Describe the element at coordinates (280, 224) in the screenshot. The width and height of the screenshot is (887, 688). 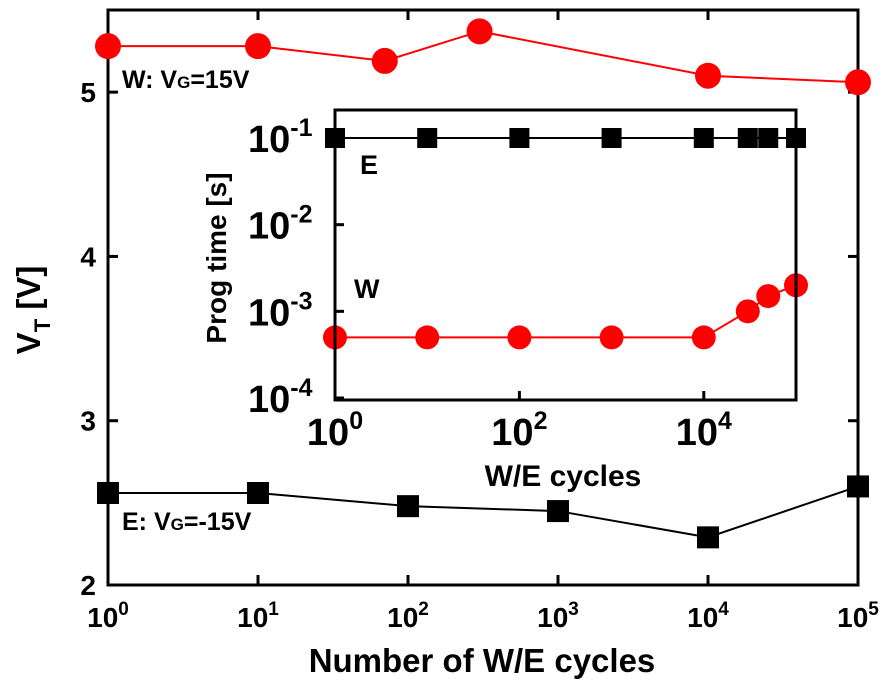
I see `inset-y-tick-label: 10⁻²` at that location.